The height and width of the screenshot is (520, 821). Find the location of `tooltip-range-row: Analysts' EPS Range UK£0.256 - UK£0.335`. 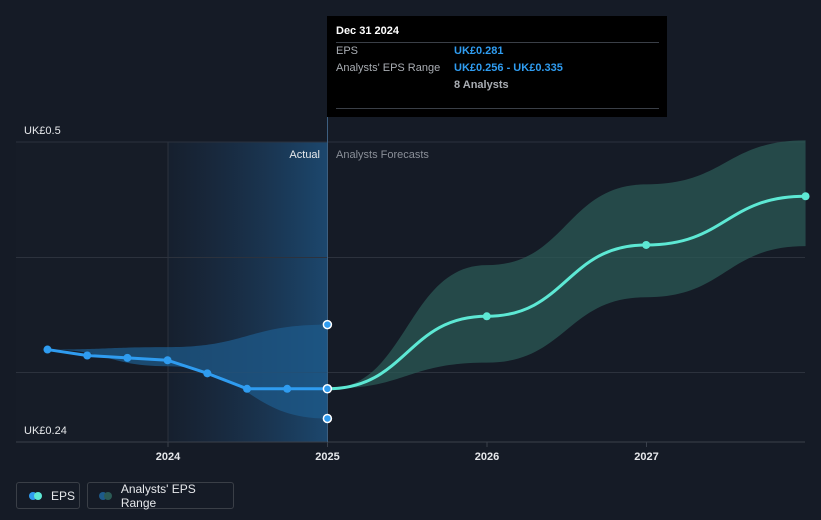

tooltip-range-row: Analysts' EPS Range UK£0.256 - UK£0.335 is located at coordinates (497, 68).